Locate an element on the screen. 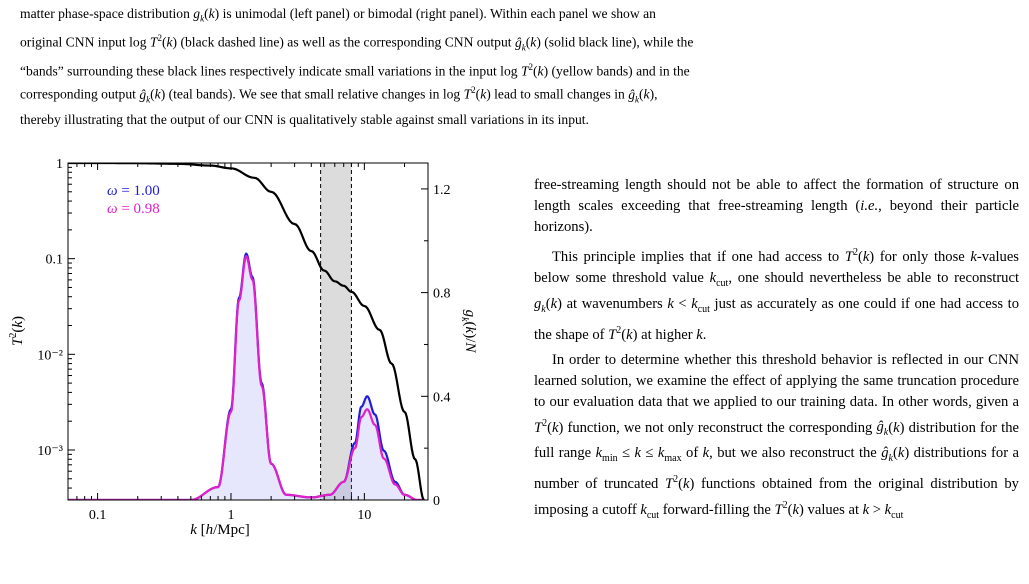  x-tick-label: 0.1 is located at coordinates (98, 515).